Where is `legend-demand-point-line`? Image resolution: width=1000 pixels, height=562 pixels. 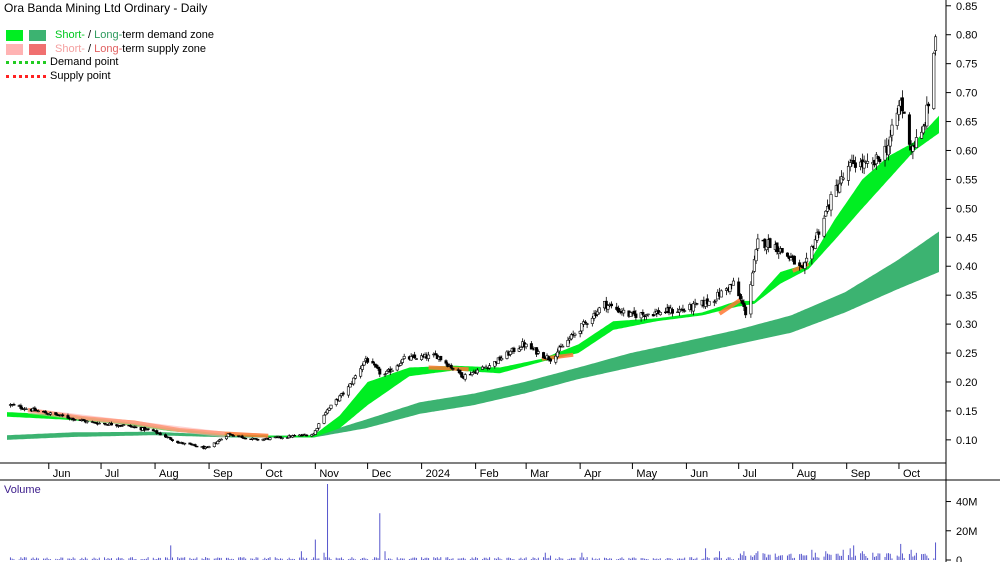
legend-demand-point-line is located at coordinates (26, 63).